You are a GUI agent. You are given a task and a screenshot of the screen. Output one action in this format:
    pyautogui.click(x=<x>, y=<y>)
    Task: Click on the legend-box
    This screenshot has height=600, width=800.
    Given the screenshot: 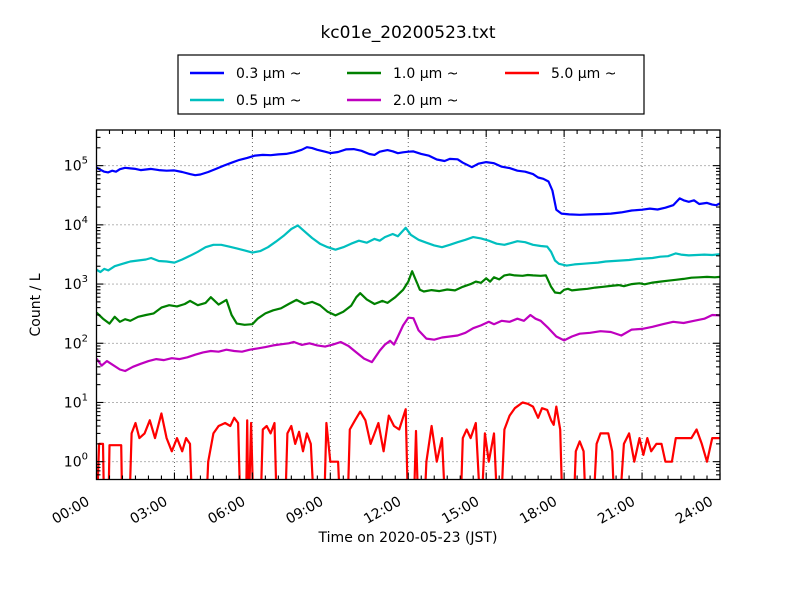 What is the action you would take?
    pyautogui.click(x=411, y=84)
    